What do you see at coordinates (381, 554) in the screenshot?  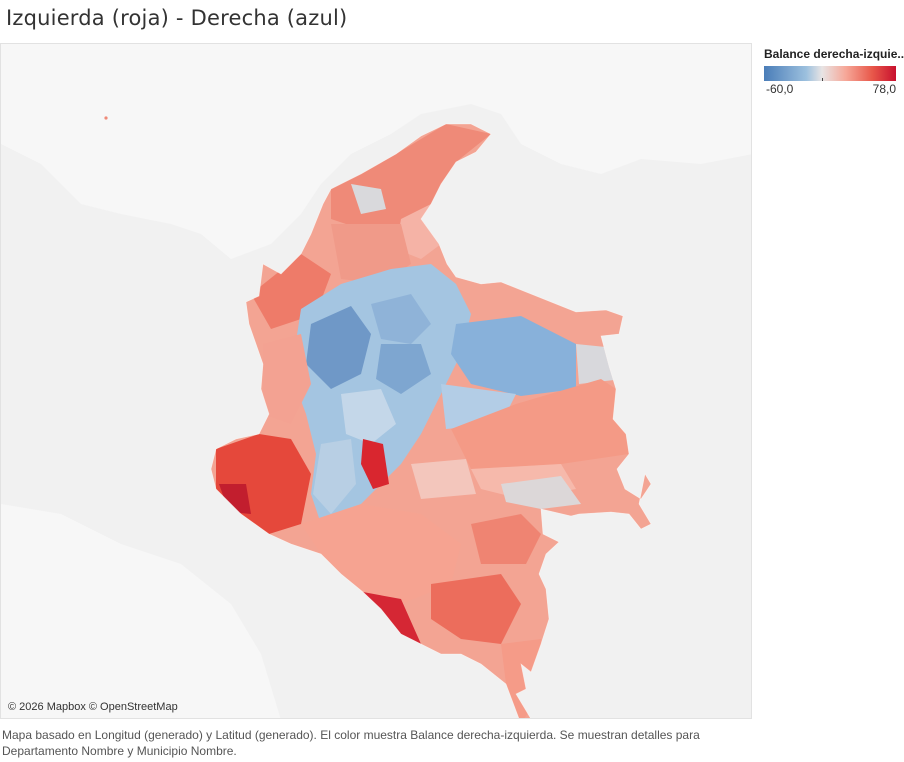 I see `region-caqueta` at bounding box center [381, 554].